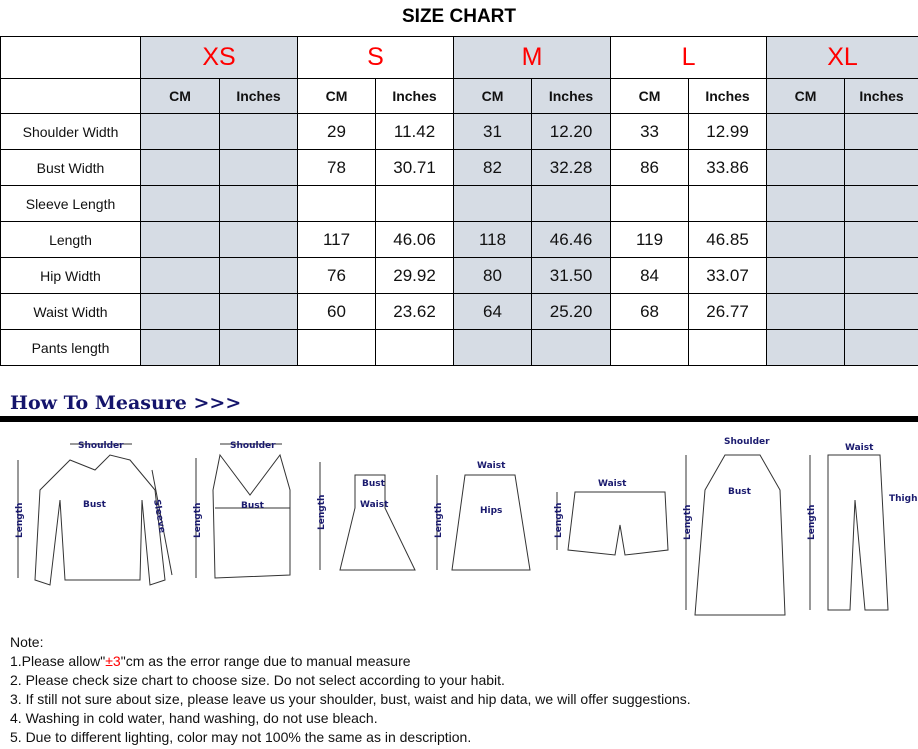 The image size is (918, 749). Describe the element at coordinates (571, 311) in the screenshot. I see `value-cell: 25.20` at that location.